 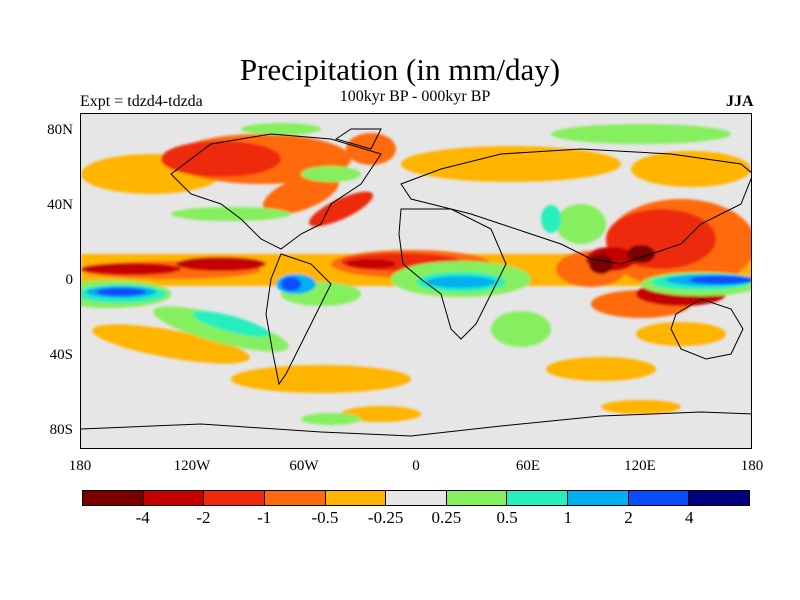 What do you see at coordinates (61, 430) in the screenshot?
I see `lat-label-80s: 80S` at bounding box center [61, 430].